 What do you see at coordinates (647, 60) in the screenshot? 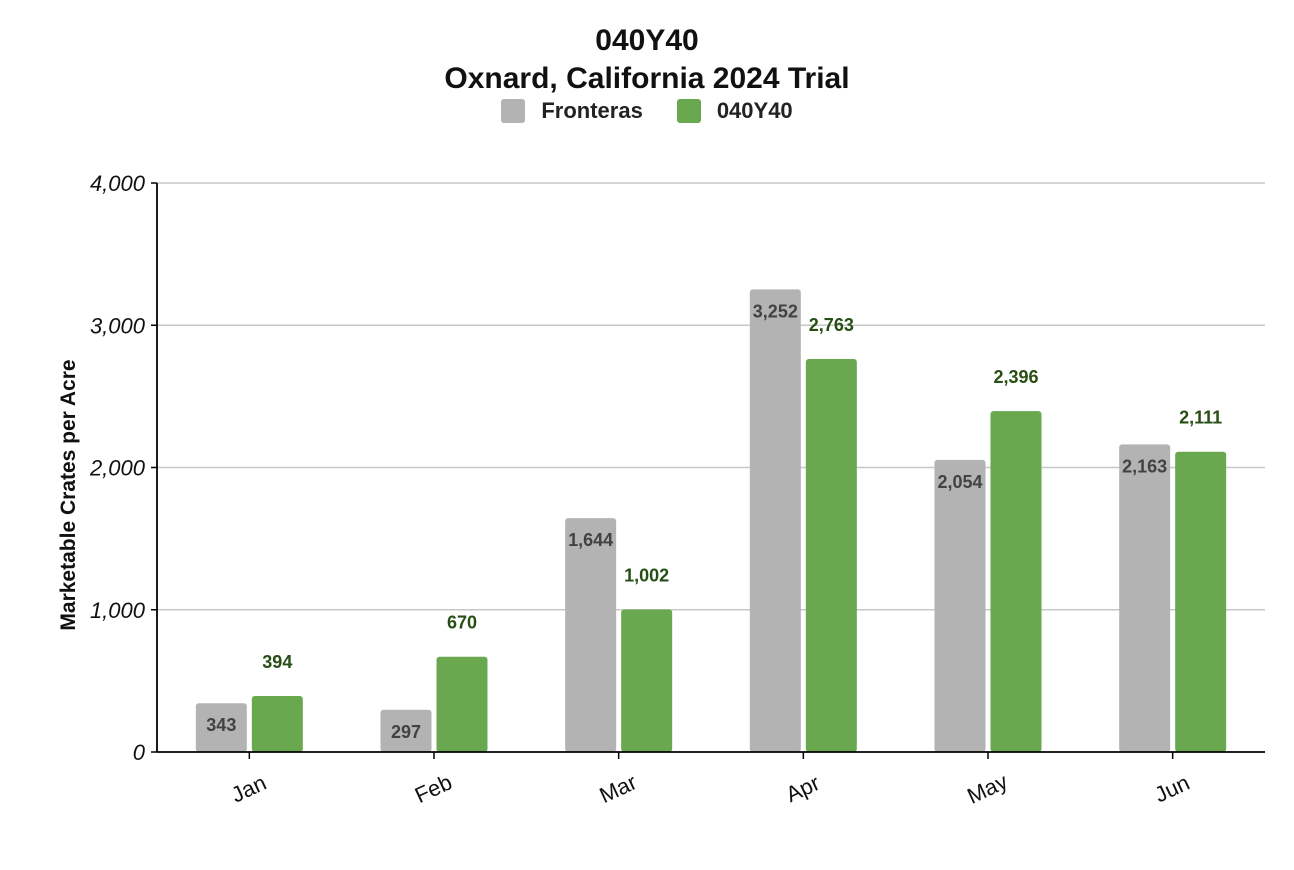
I see `chart-titles: 040Y40 Oxnard, California 2024 Trial` at bounding box center [647, 60].